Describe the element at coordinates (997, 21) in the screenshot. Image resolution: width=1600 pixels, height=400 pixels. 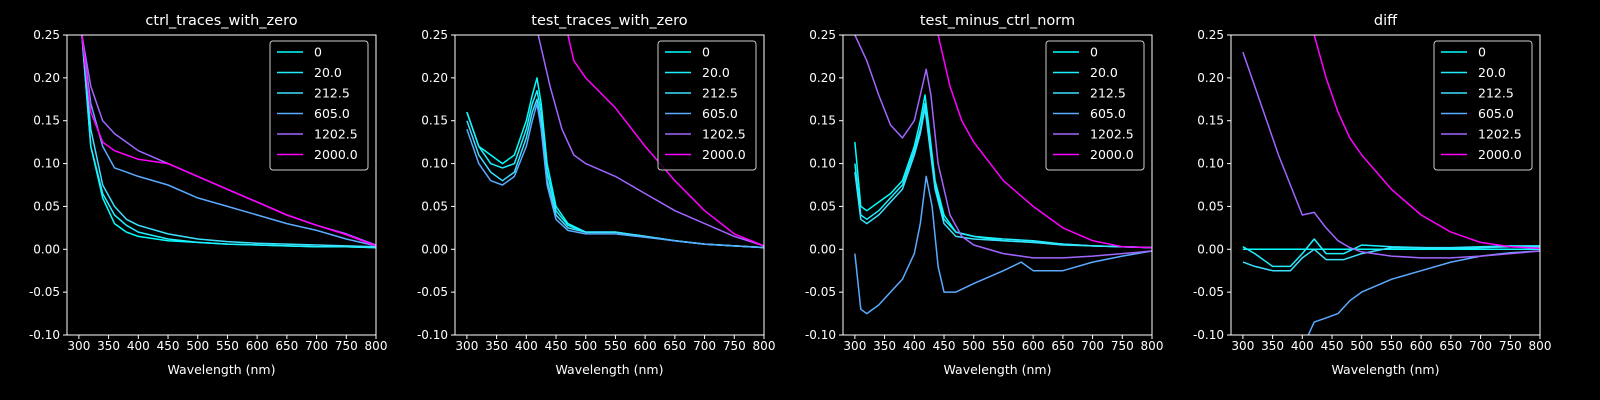
I see `chart-title: test_minus_ctrl_norm` at that location.